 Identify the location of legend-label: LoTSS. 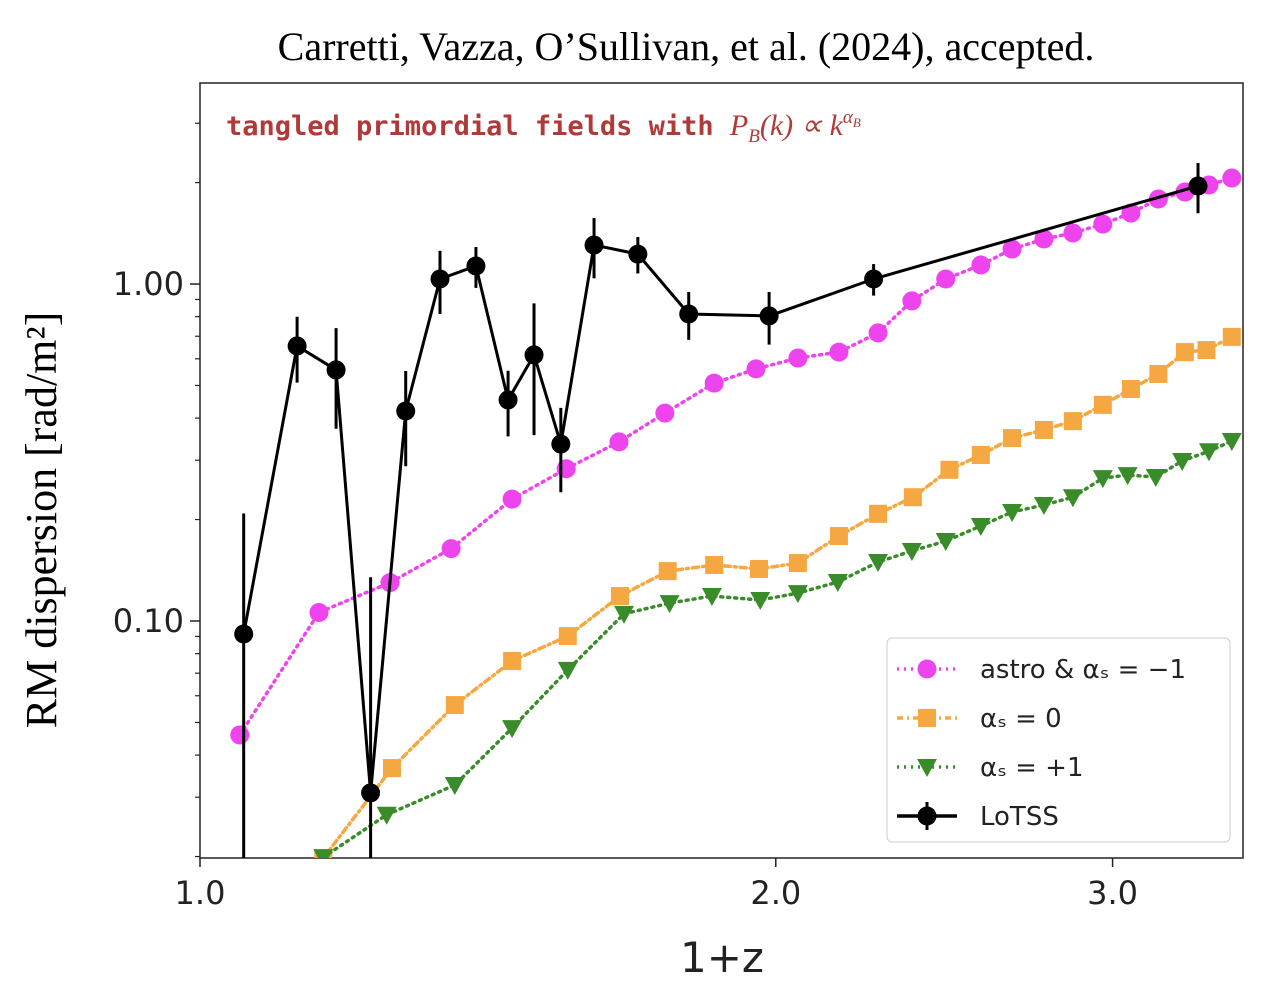
(1019, 817).